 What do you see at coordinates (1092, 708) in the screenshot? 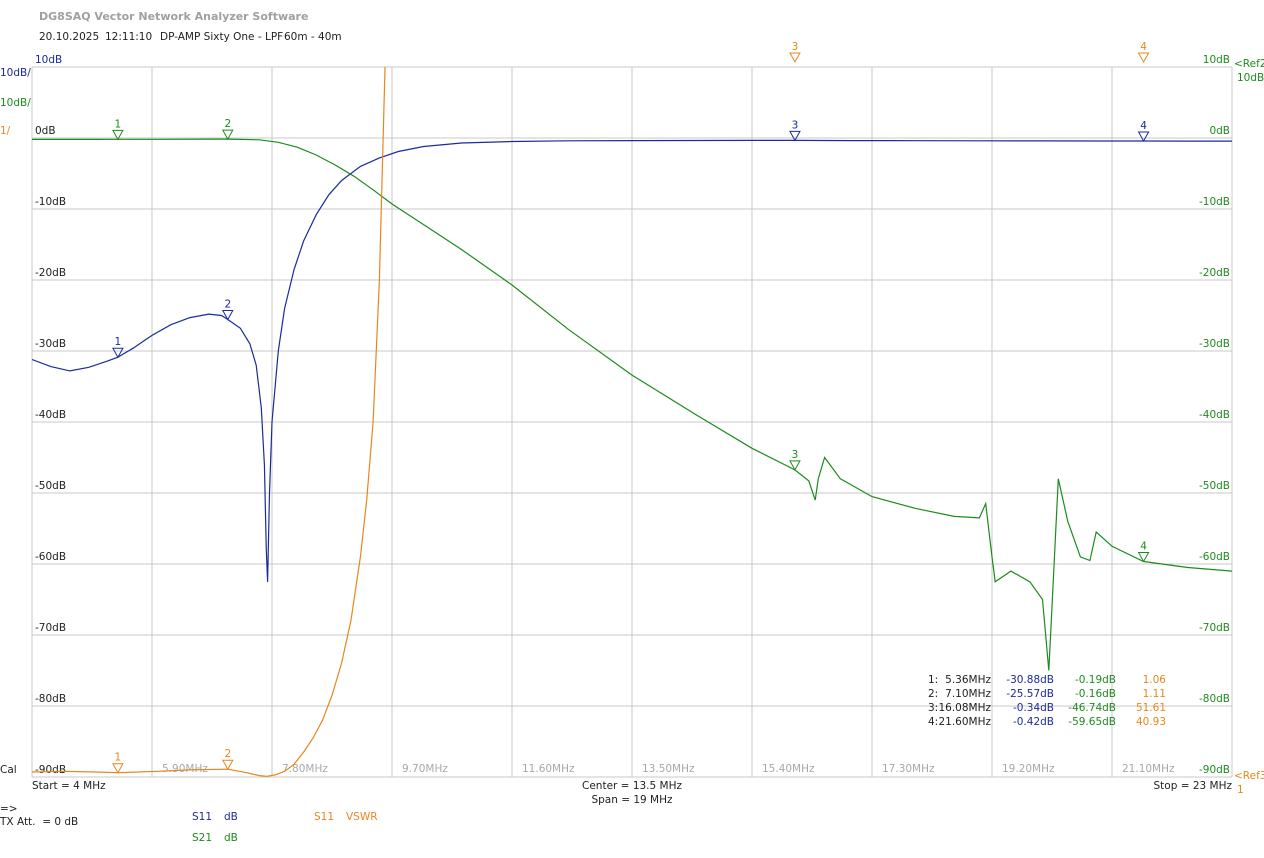
I see `marker-value: -46.74dB` at bounding box center [1092, 708].